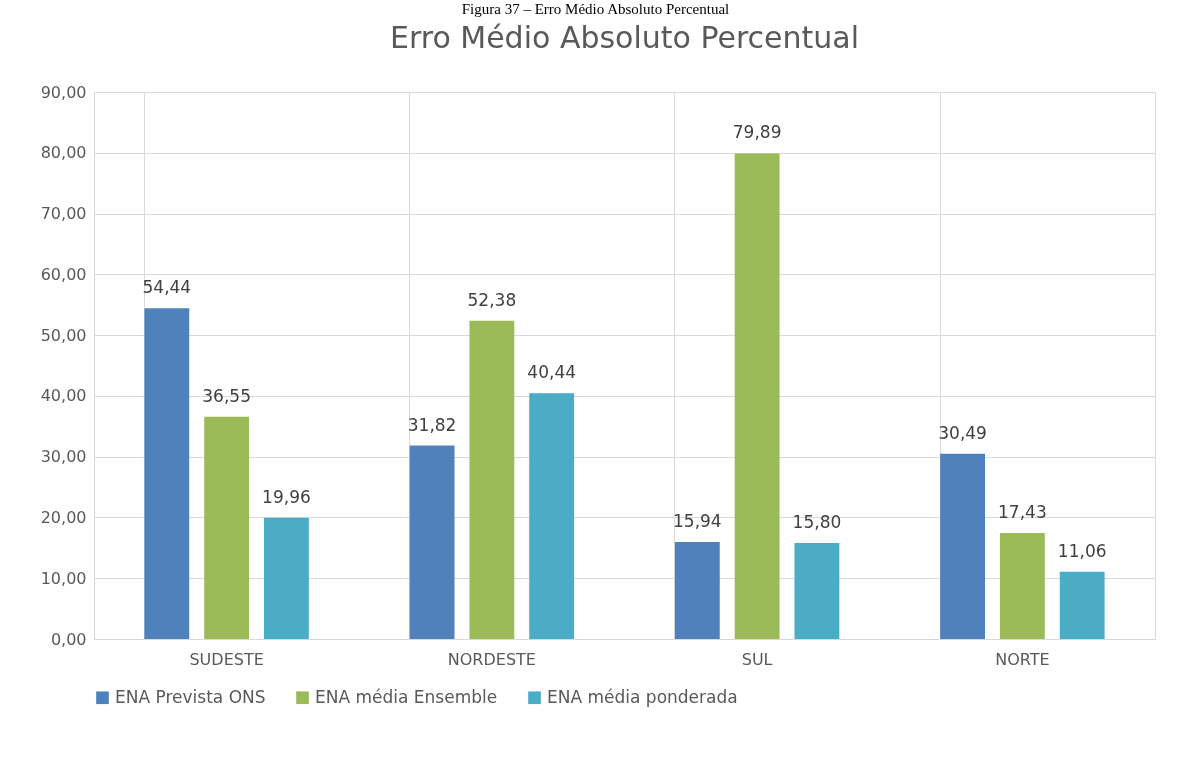  I want to click on x-tick-label: NORTE, so click(1022, 659).